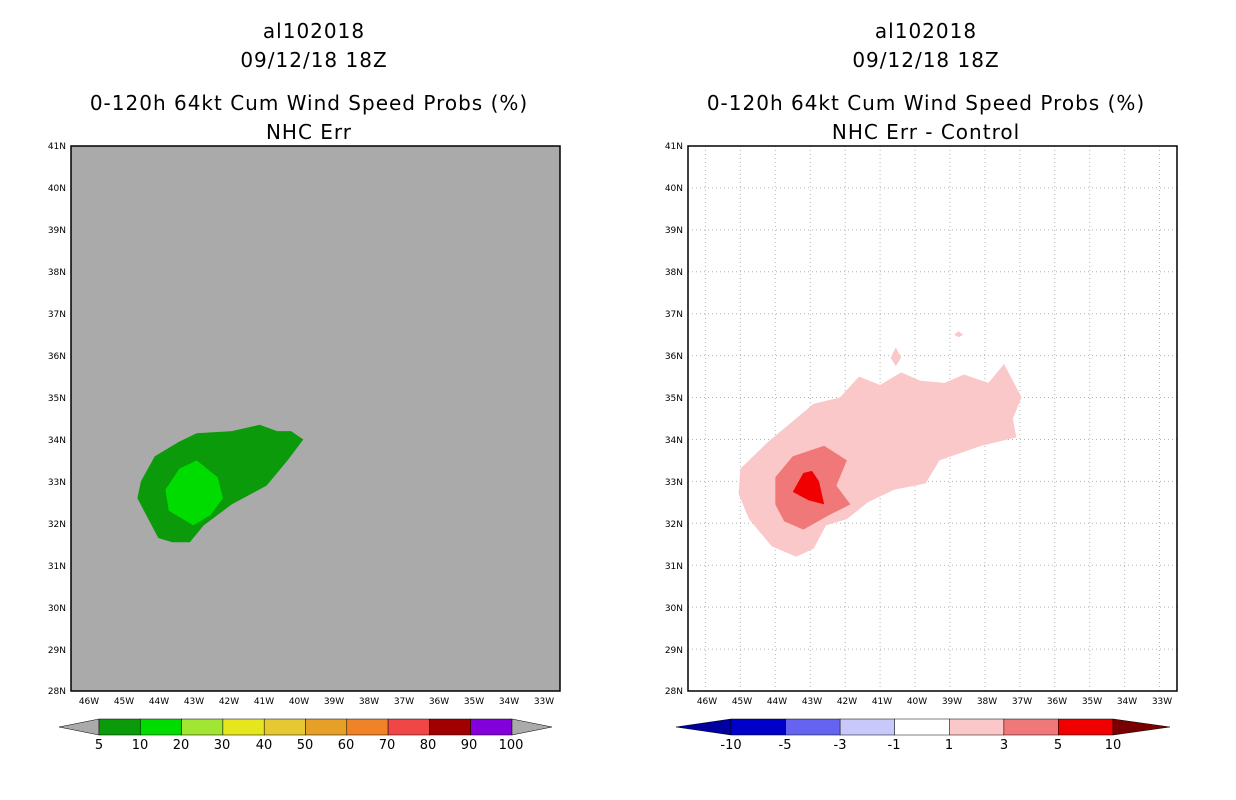  I want to click on right-y-tick: 29N, so click(674, 651).